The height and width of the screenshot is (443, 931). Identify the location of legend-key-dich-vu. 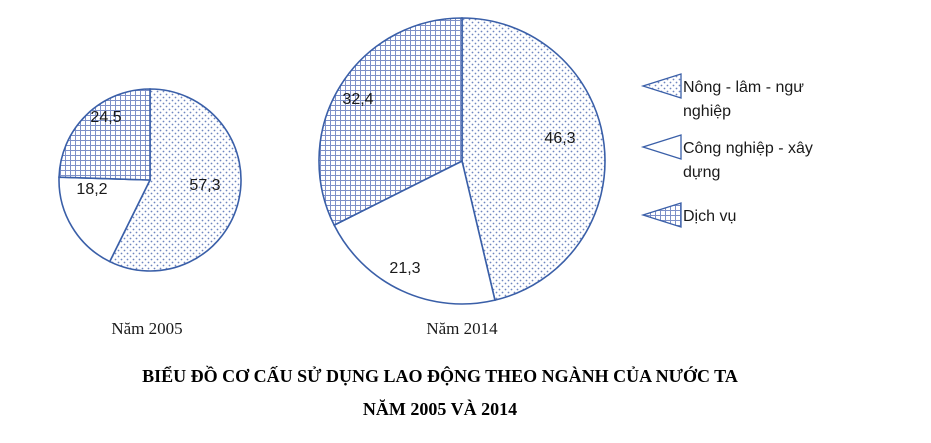
(661, 215).